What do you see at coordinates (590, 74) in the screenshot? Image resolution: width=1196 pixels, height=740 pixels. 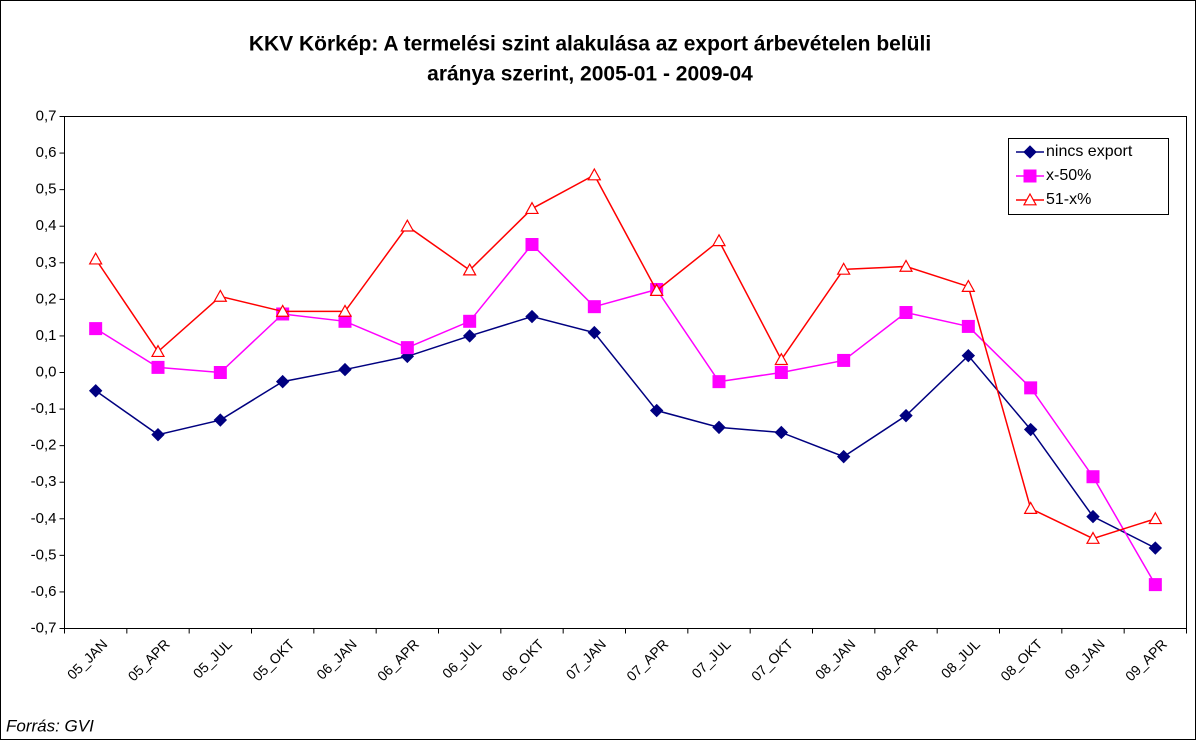 I see `chart-title: aránya szerint, 2005-01 - 2009-04` at bounding box center [590, 74].